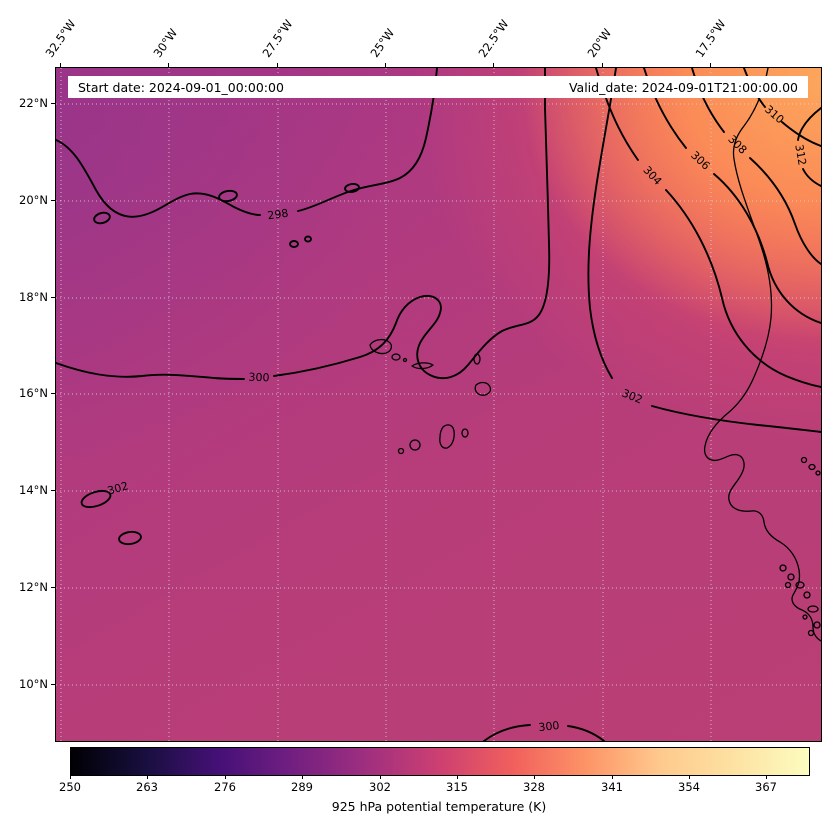 This screenshot has height=836, width=837. Describe the element at coordinates (689, 787) in the screenshot. I see `colorbar-tick-label: 354` at that location.